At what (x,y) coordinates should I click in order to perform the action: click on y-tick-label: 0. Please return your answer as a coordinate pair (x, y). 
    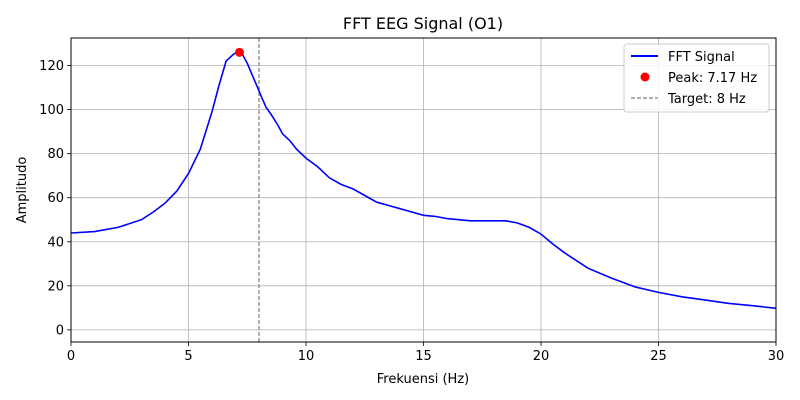
    Looking at the image, I should click on (60, 330).